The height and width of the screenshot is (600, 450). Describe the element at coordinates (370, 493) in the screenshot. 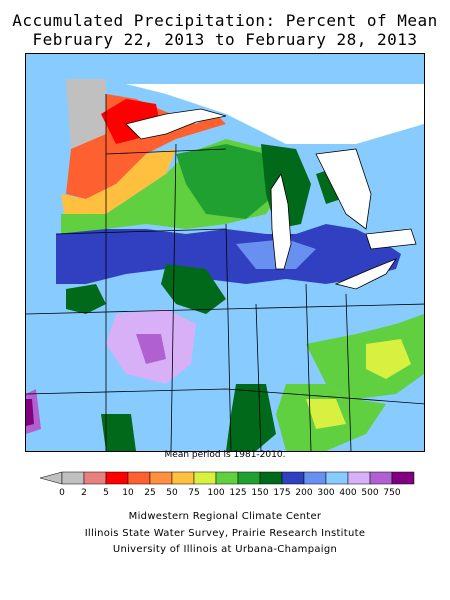

I see `legend-label: 500` at that location.